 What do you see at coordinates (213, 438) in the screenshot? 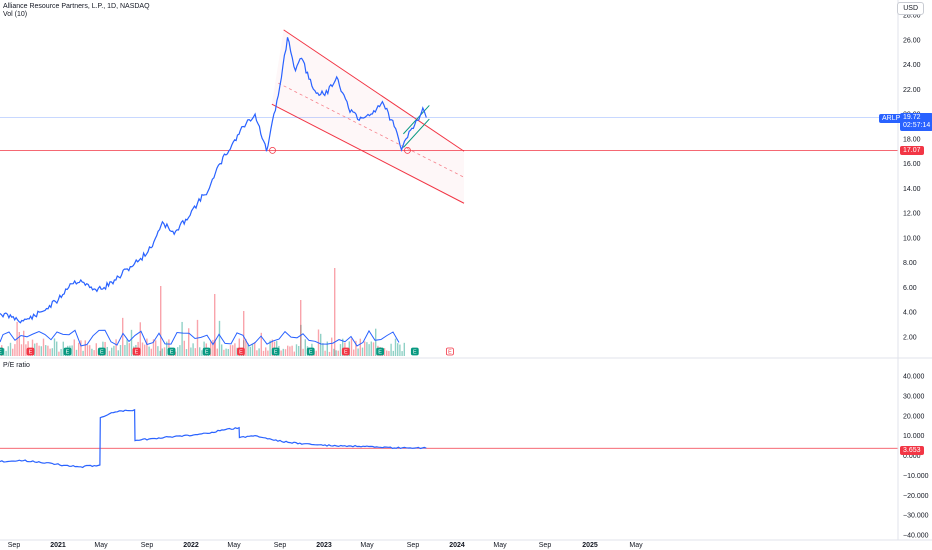
I see `pe-series-line` at bounding box center [213, 438].